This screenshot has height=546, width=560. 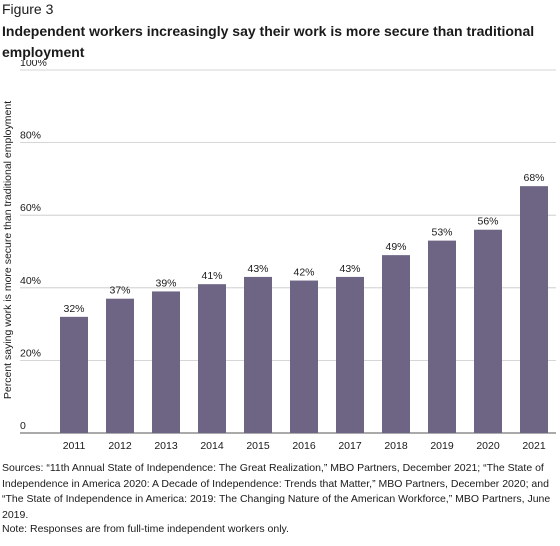 I want to click on y-tick-label: 20%, so click(x=30, y=353).